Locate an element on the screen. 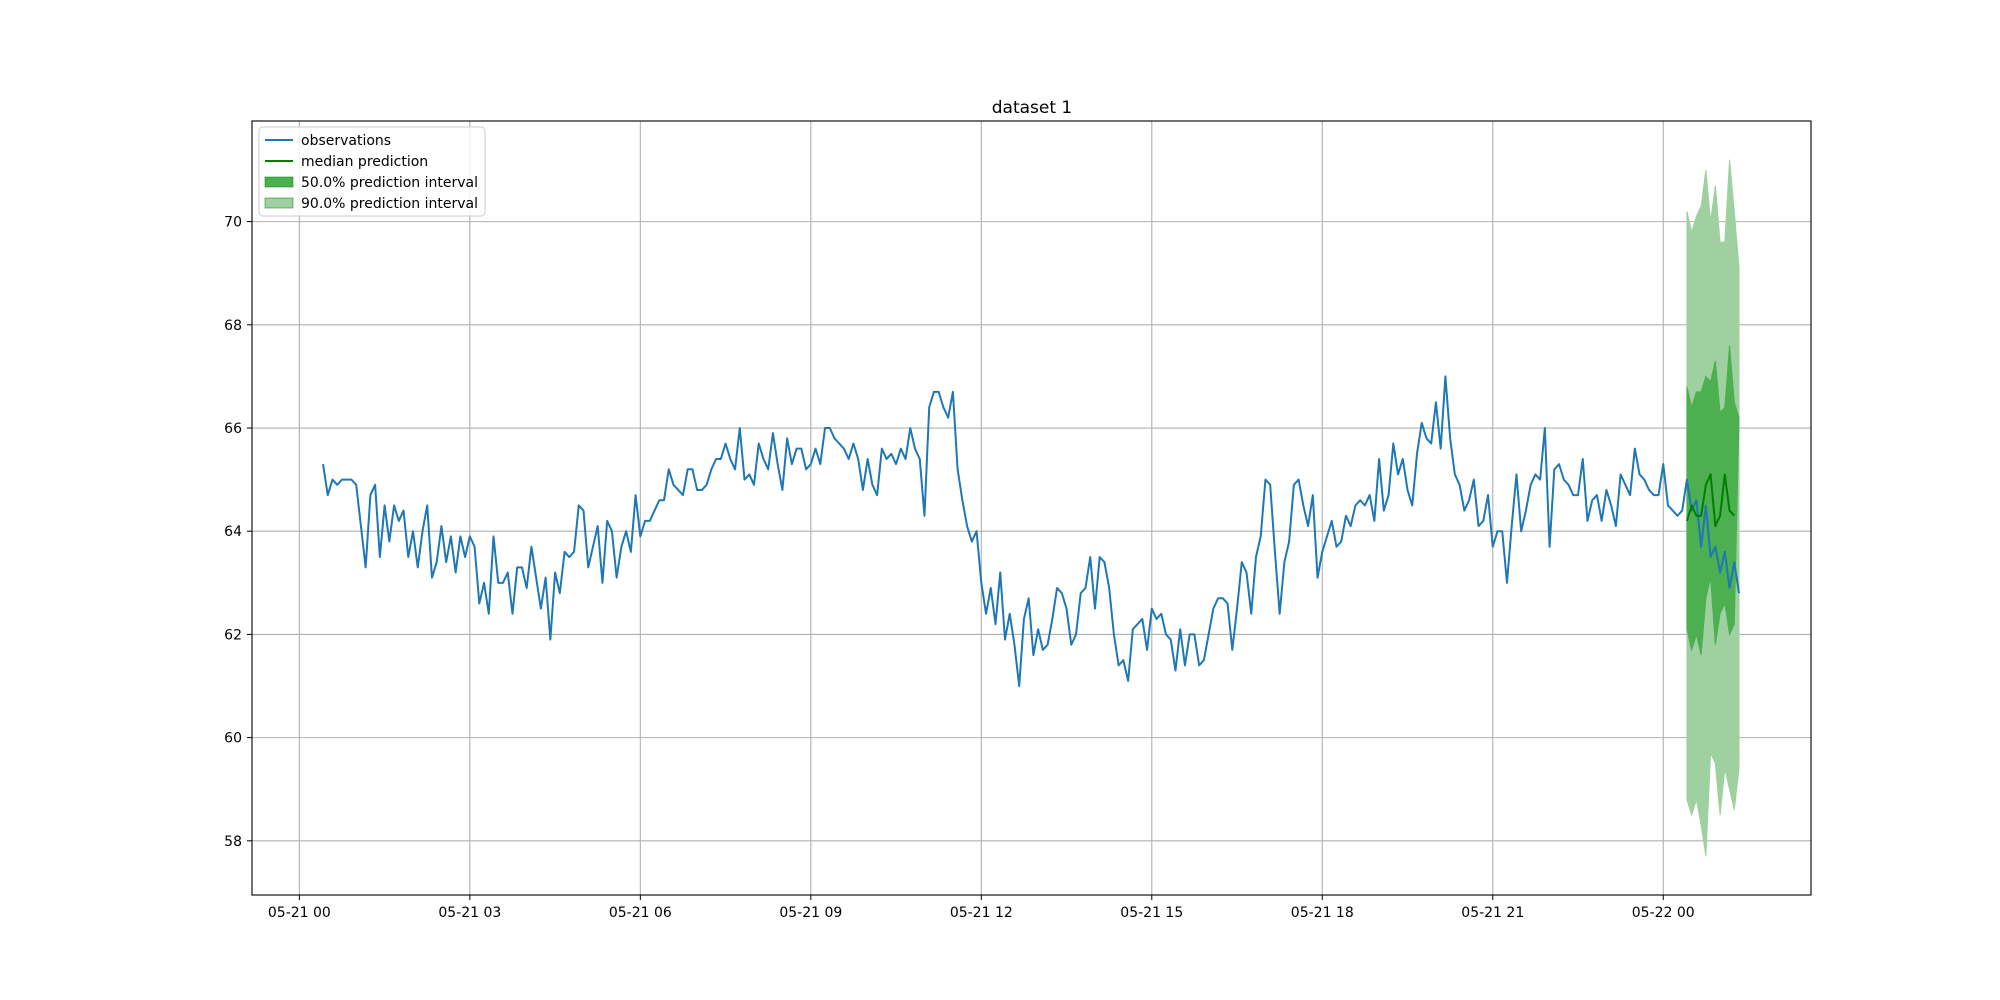  median-prediction-line is located at coordinates (1710, 500).